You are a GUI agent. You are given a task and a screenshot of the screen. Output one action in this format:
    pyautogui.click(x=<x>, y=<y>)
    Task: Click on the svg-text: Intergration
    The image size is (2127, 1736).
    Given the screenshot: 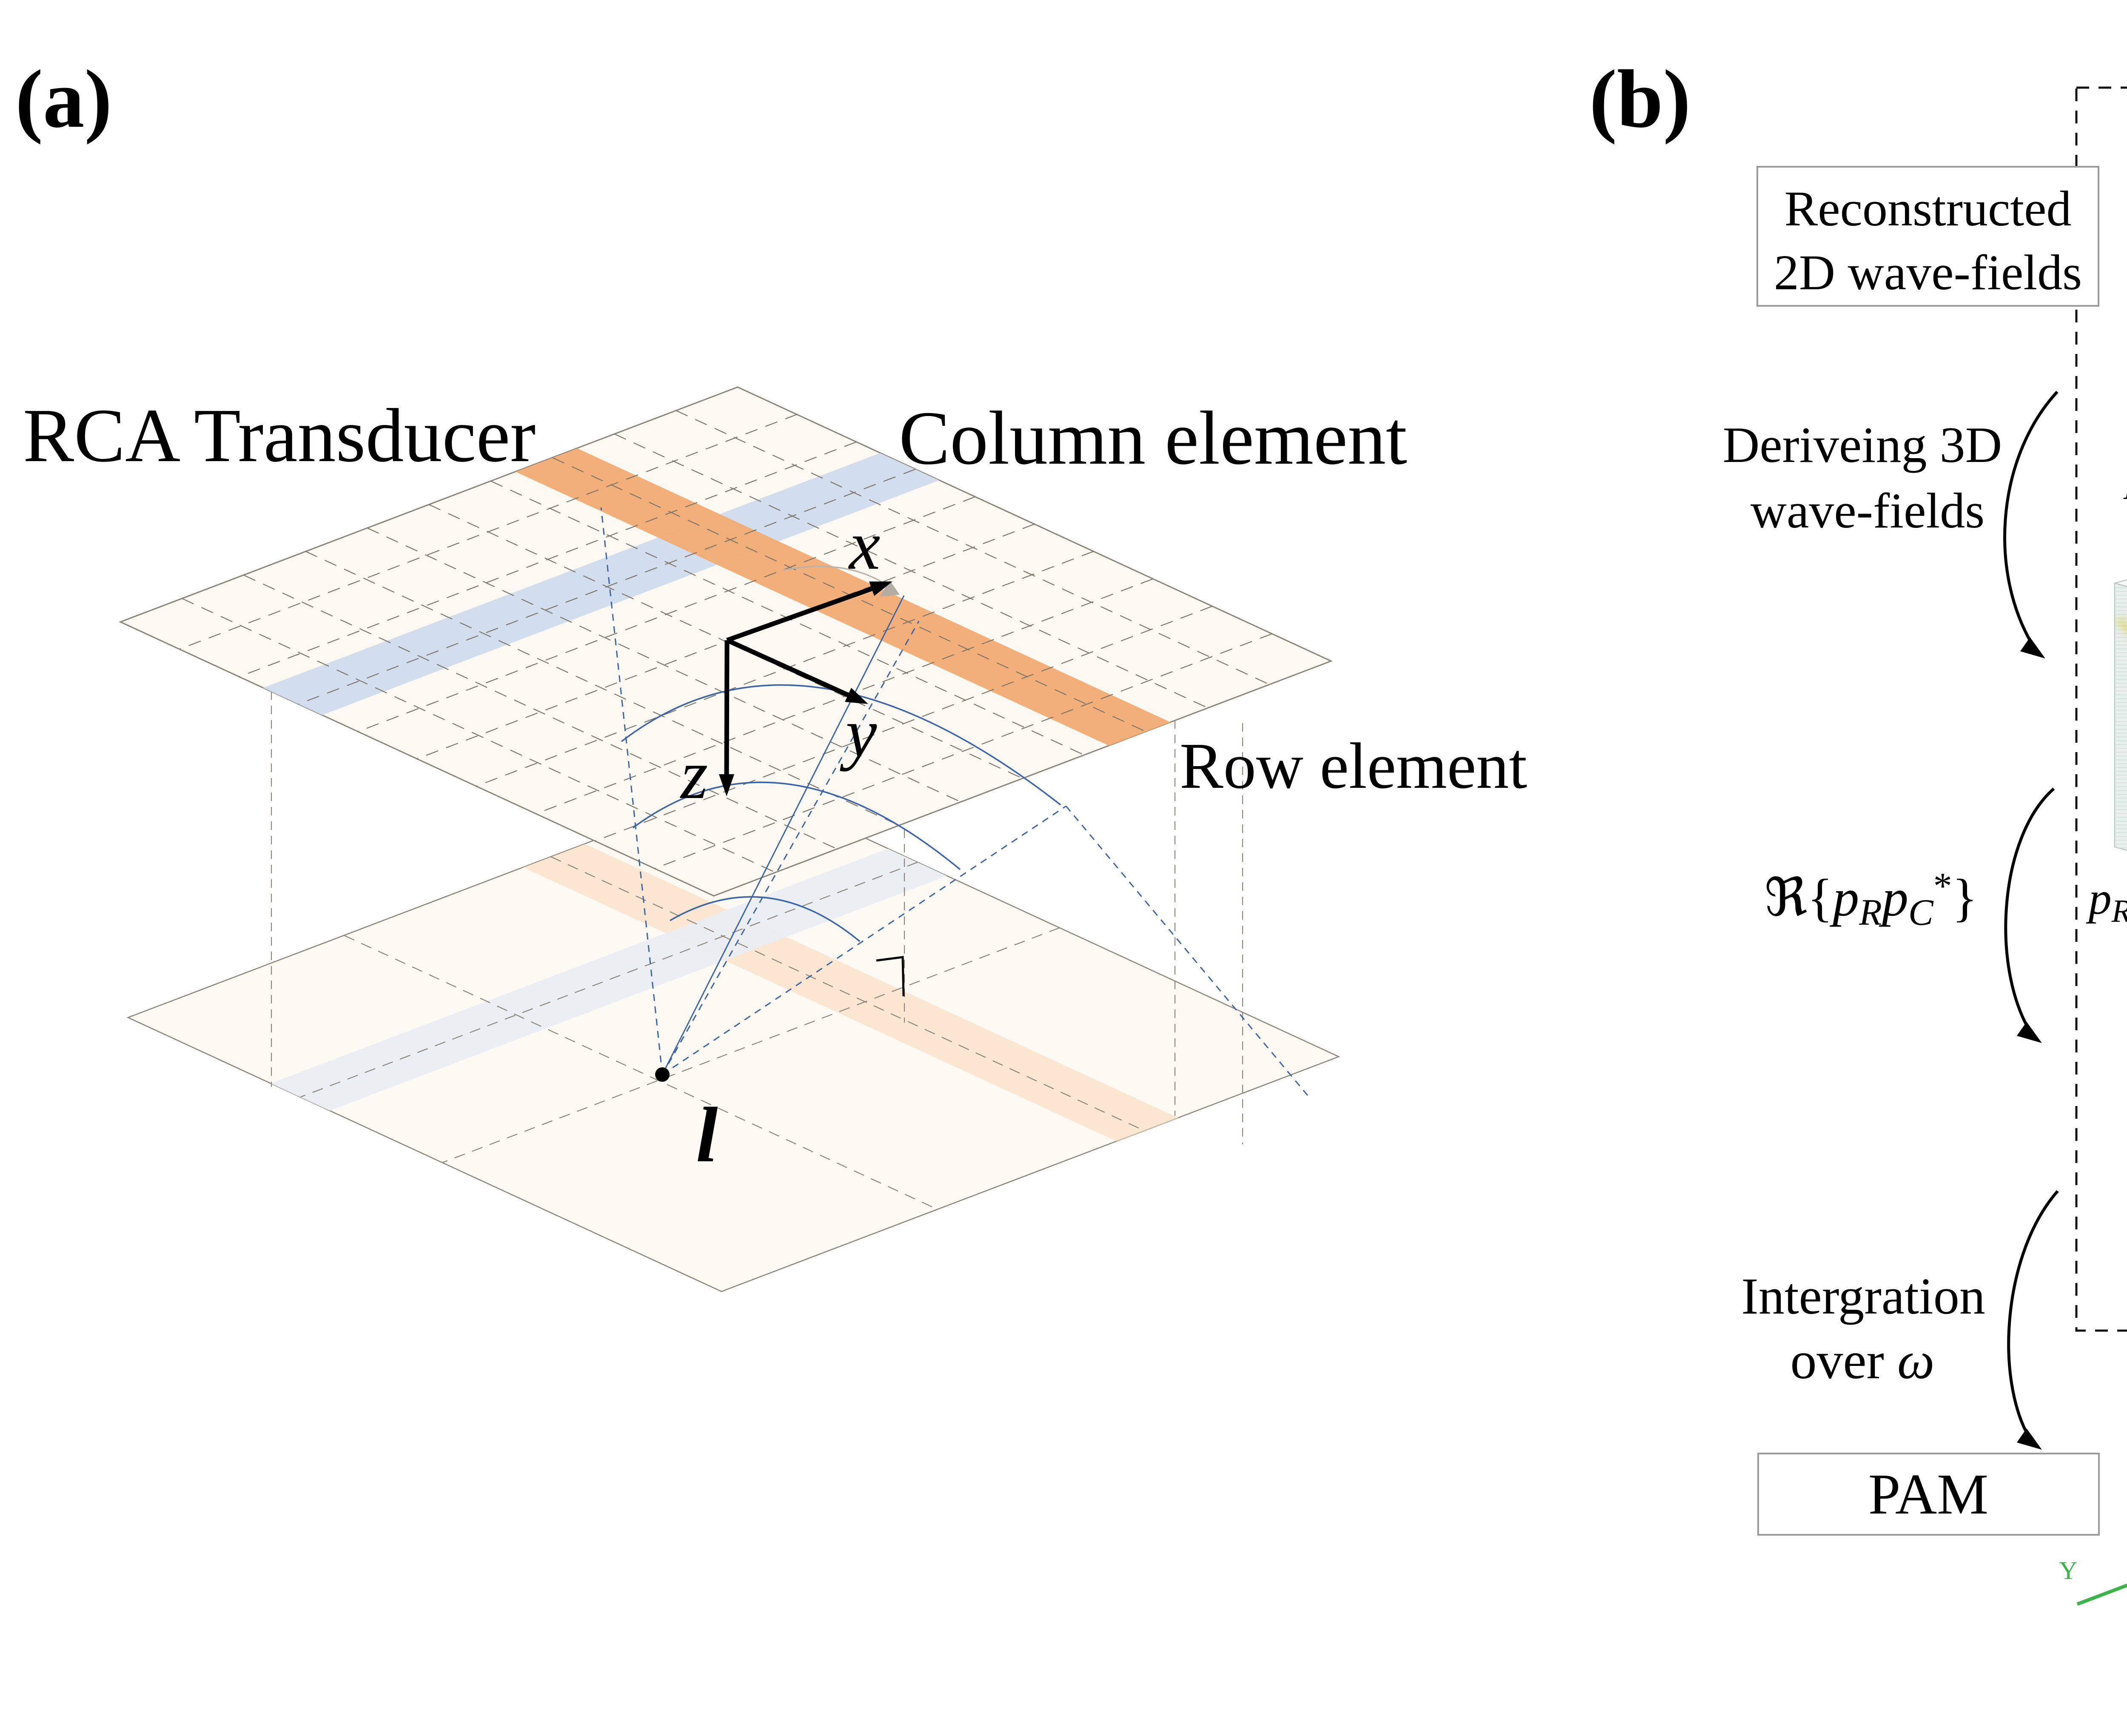 What is the action you would take?
    pyautogui.click(x=1863, y=1296)
    